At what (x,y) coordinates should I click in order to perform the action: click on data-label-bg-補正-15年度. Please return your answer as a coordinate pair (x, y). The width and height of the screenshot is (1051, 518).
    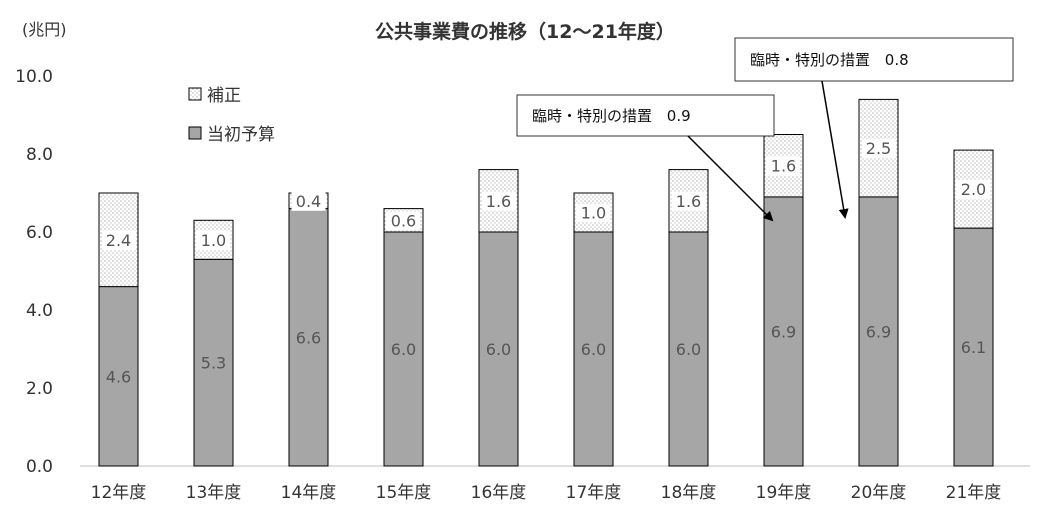
    Looking at the image, I should click on (403, 221).